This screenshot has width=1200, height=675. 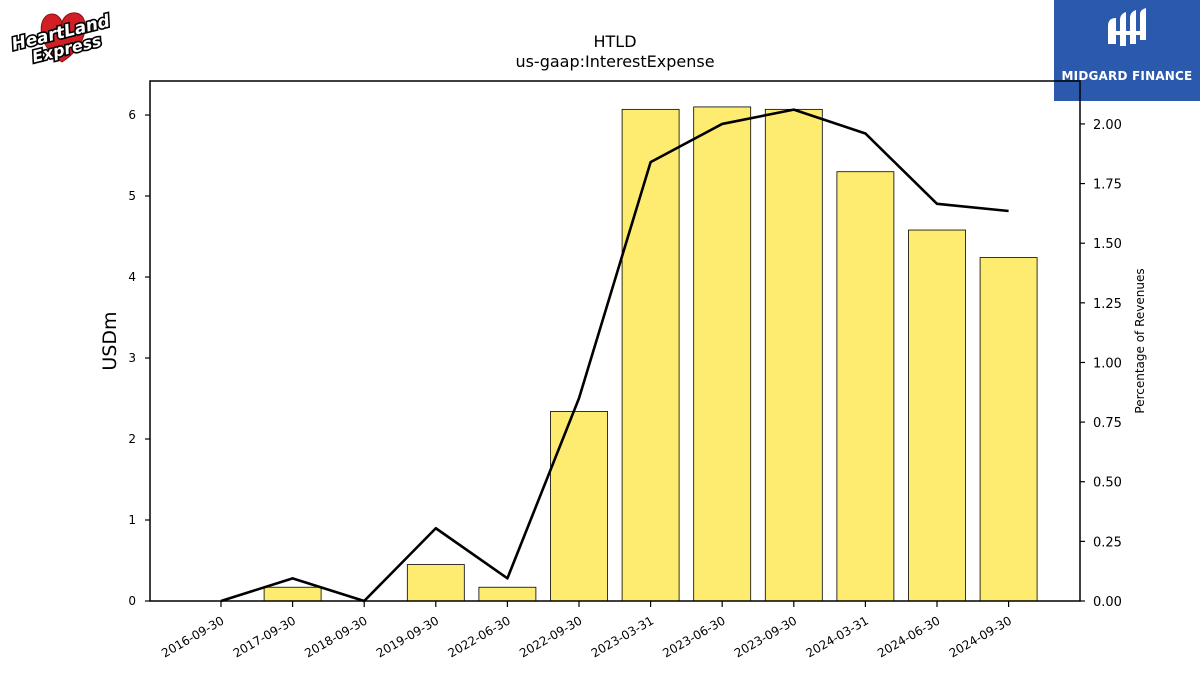 I want to click on y-tick-label: 2, so click(x=132, y=439).